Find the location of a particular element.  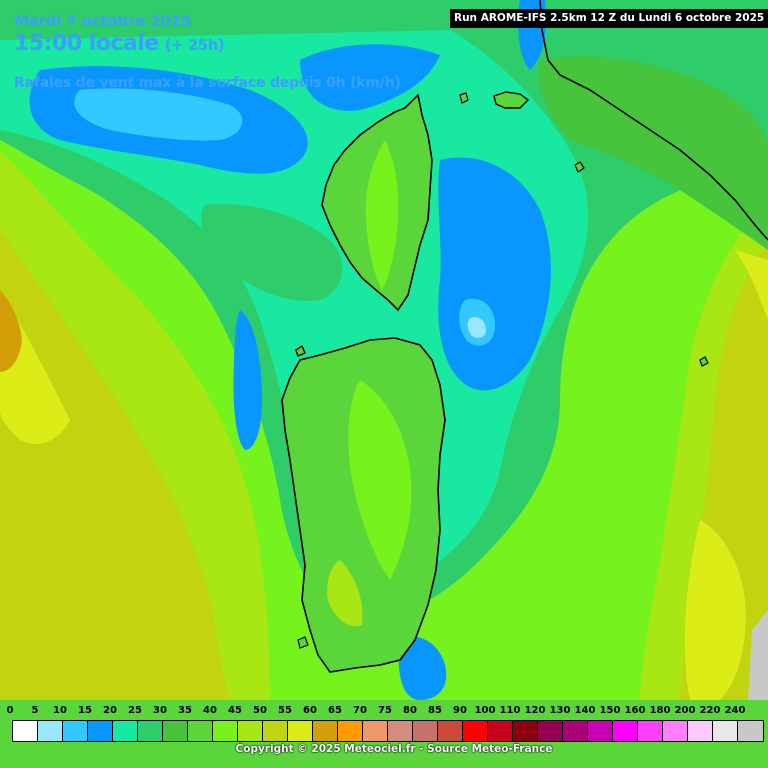

legend-tick-label: 160 is located at coordinates (635, 710).